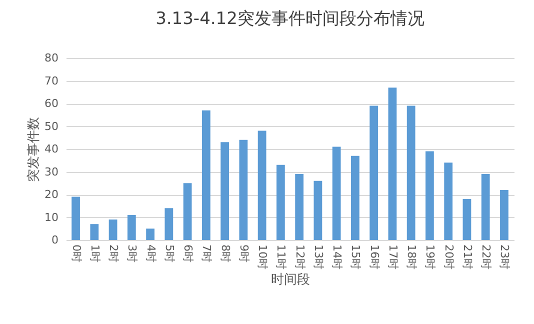 This screenshot has width=534, height=324. Describe the element at coordinates (51, 58) in the screenshot. I see `y-tick-label: 80` at that location.